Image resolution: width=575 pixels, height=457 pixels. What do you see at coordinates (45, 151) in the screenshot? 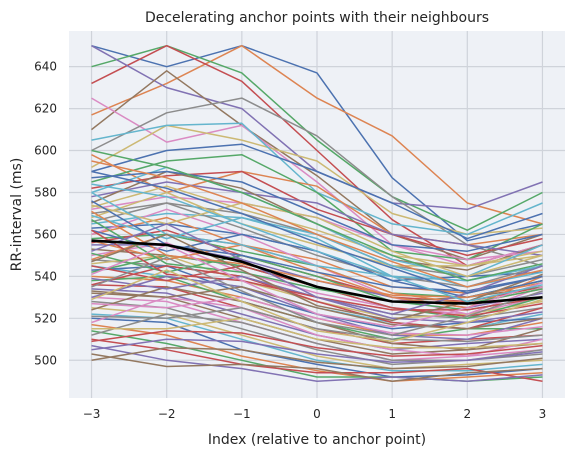
I see `y-tick-label: 600` at bounding box center [45, 151].